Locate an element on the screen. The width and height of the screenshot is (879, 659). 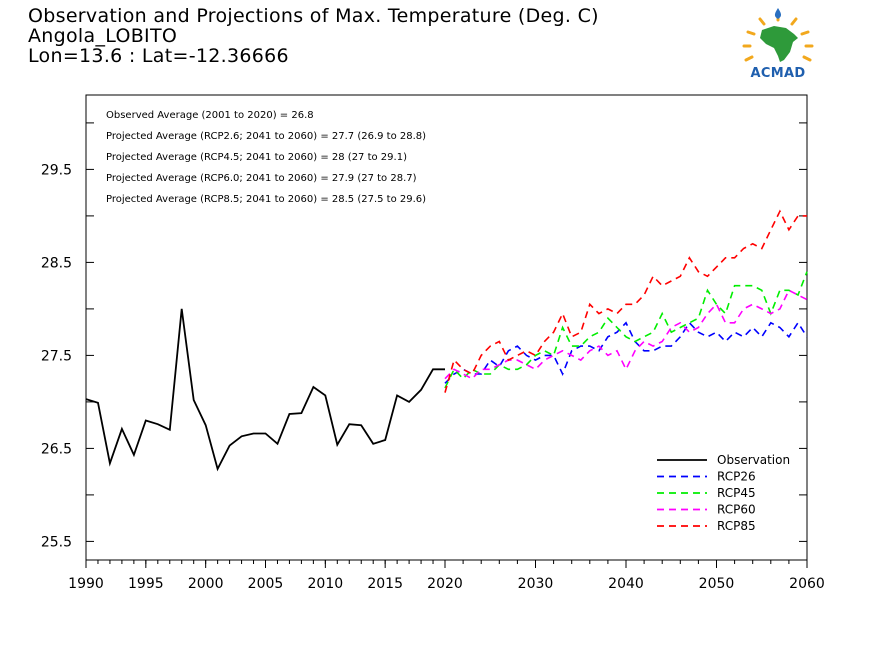
legend: Observation RCP26 RCP45 RCP60 RCP85 is located at coordinates (723, 493).